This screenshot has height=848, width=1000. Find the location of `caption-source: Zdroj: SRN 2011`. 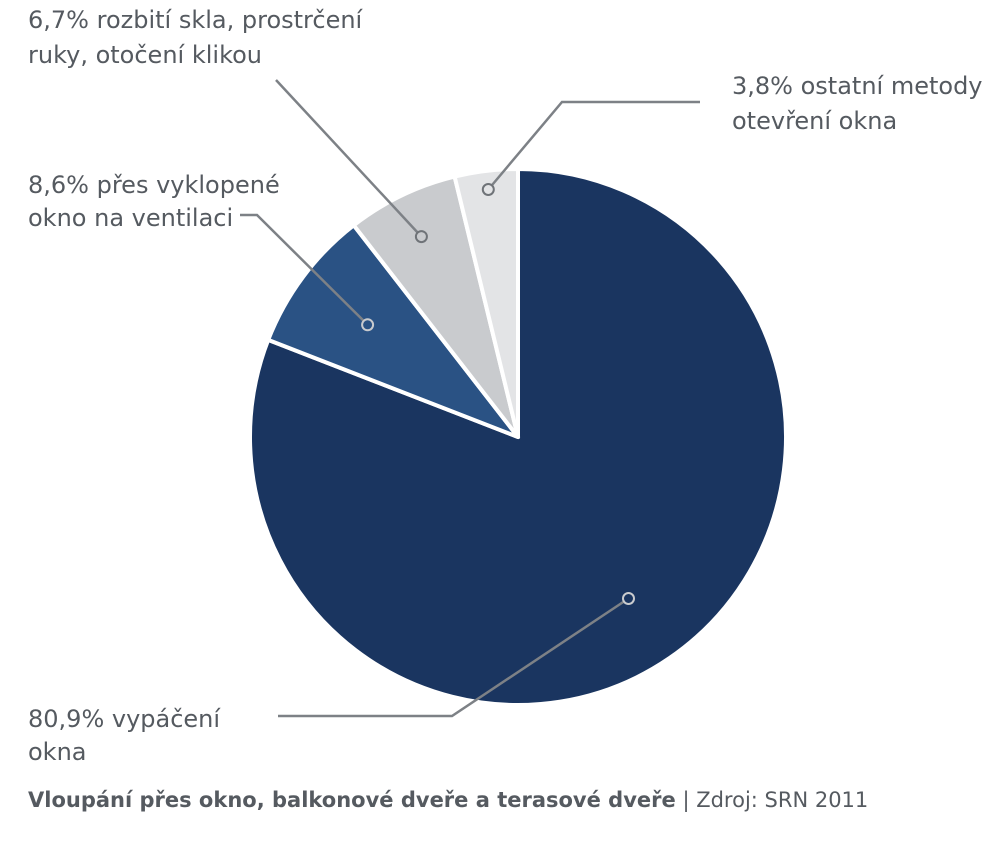

caption-source: Zdroj: SRN 2011 is located at coordinates (782, 800).